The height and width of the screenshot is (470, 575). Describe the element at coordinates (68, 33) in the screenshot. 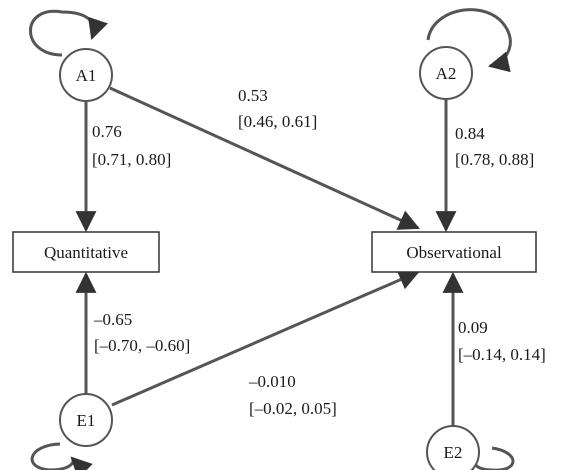

I see `a1-self-loop` at that location.